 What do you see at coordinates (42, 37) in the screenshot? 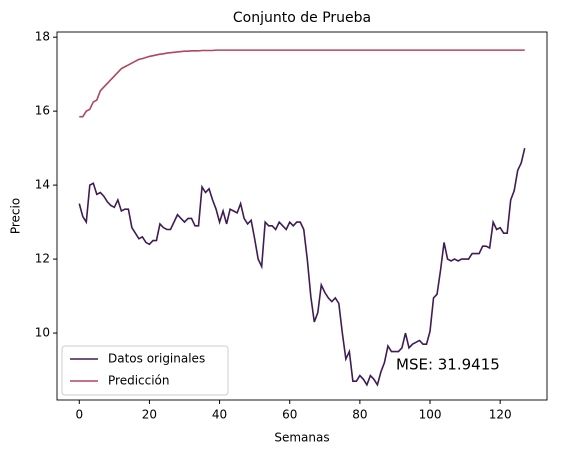
I see `y-tick-label: 18` at bounding box center [42, 37].